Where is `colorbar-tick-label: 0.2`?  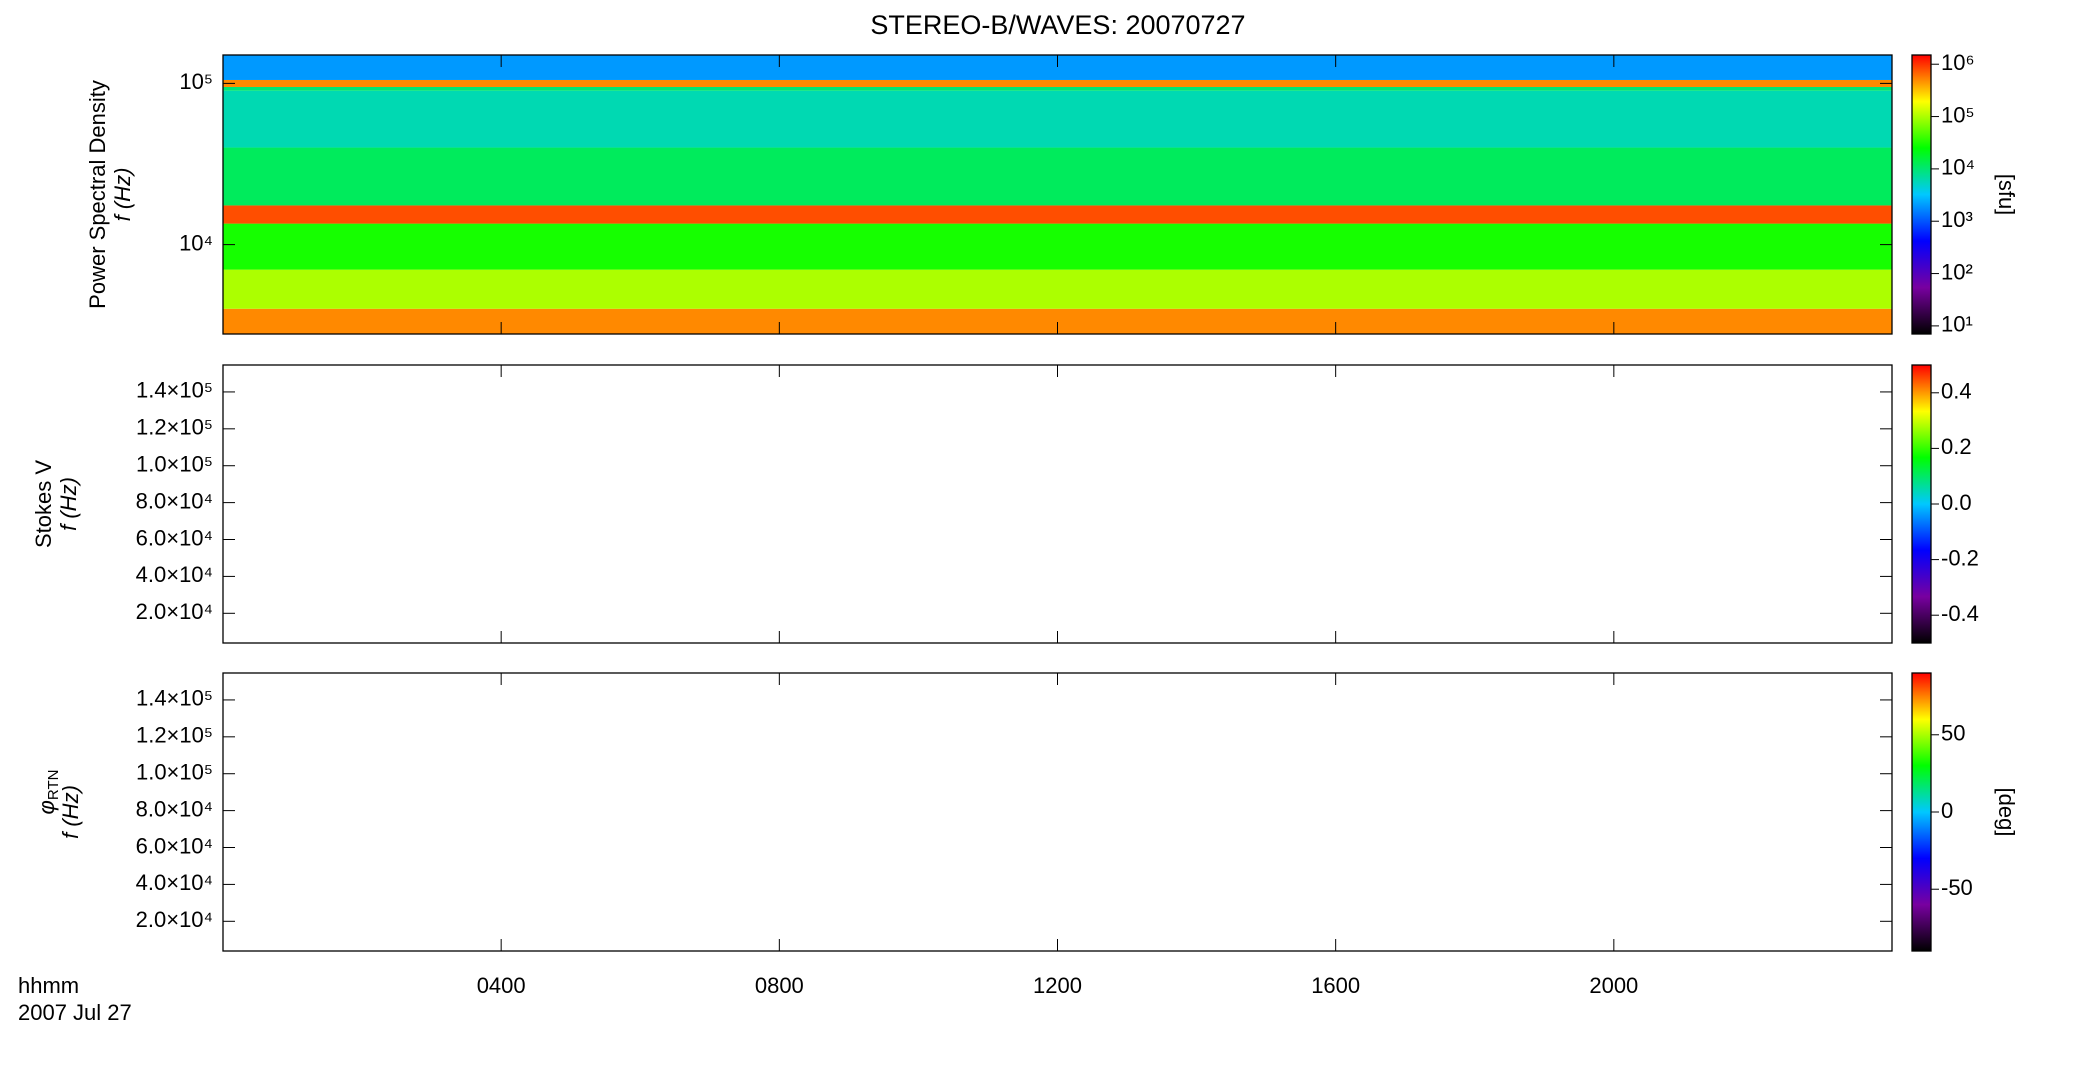 colorbar-tick-label: 0.2 is located at coordinates (1956, 446).